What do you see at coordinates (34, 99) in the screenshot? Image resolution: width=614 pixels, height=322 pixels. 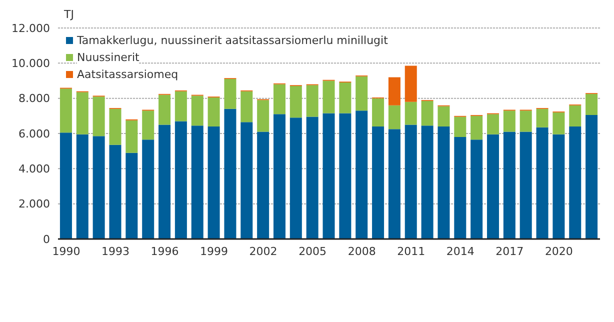 I see `y-tick-label: 8.000` at bounding box center [34, 99].